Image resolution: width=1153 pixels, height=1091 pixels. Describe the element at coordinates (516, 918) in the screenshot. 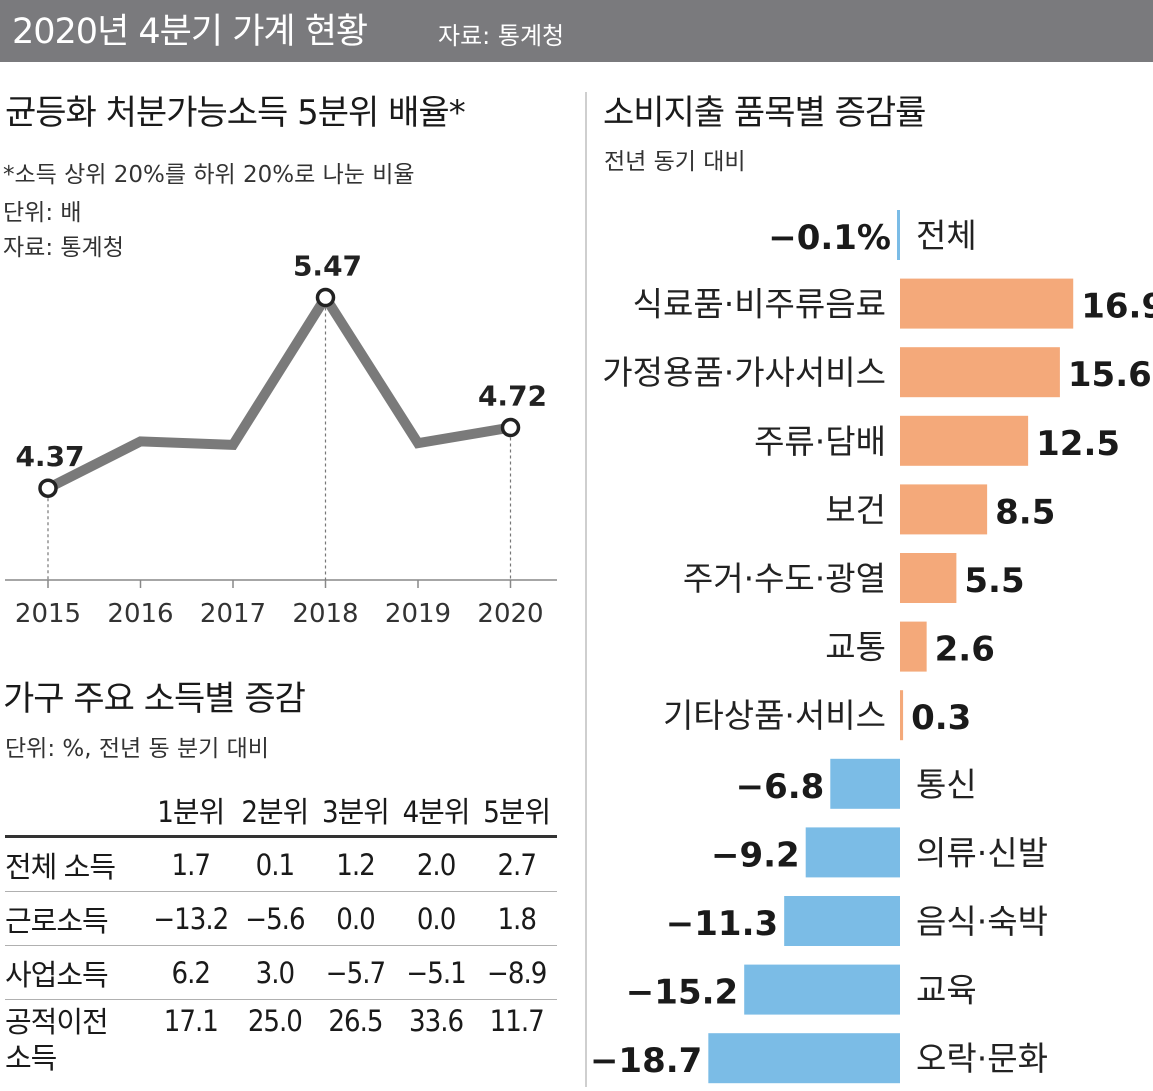

I see `table-cell: 1.8` at that location.